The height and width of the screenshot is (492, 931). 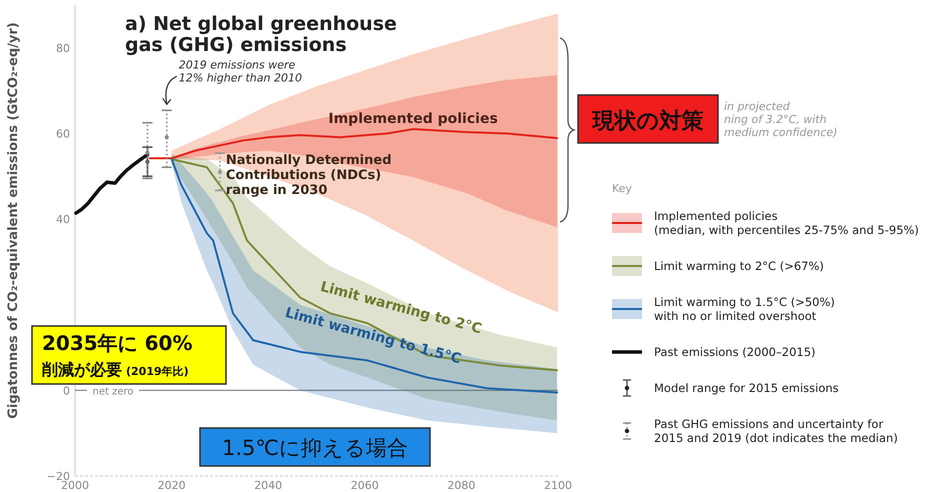 What do you see at coordinates (157, 371) in the screenshot?
I see `annotation: (2019年比)` at bounding box center [157, 371].